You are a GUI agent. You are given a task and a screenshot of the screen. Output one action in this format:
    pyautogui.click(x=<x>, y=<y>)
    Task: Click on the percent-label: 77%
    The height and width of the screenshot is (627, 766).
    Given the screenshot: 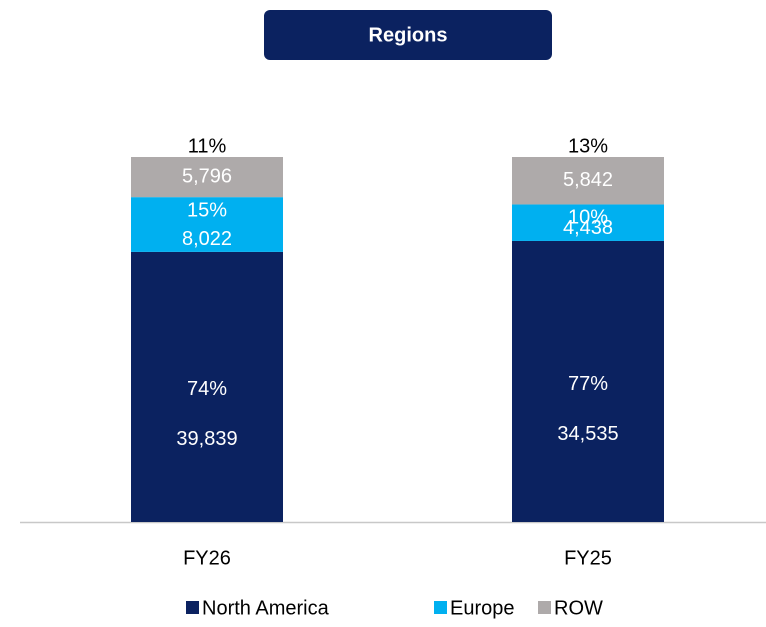 What is the action you would take?
    pyautogui.click(x=588, y=384)
    